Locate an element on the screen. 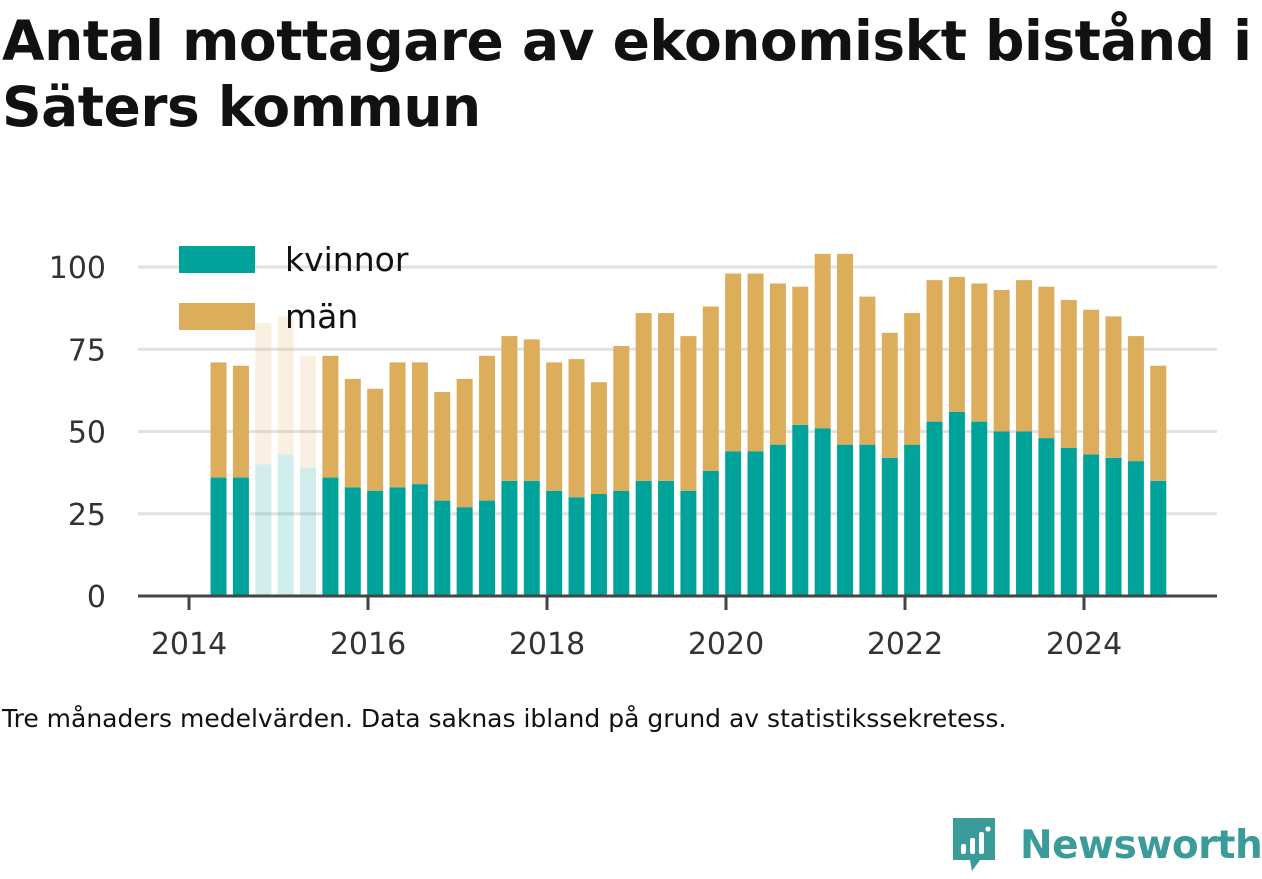 The height and width of the screenshot is (879, 1262). y-tick-label: 100 is located at coordinates (77, 268).